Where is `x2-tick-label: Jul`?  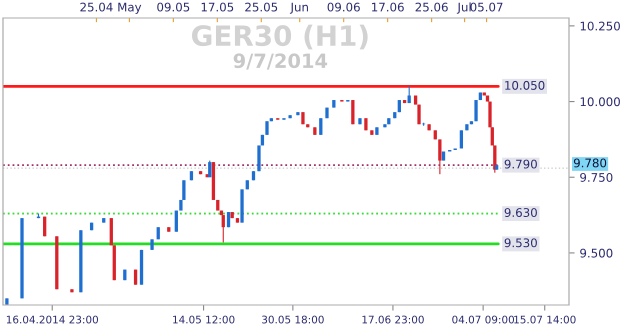
x2-tick-label: Jul is located at coordinates (463, 8).